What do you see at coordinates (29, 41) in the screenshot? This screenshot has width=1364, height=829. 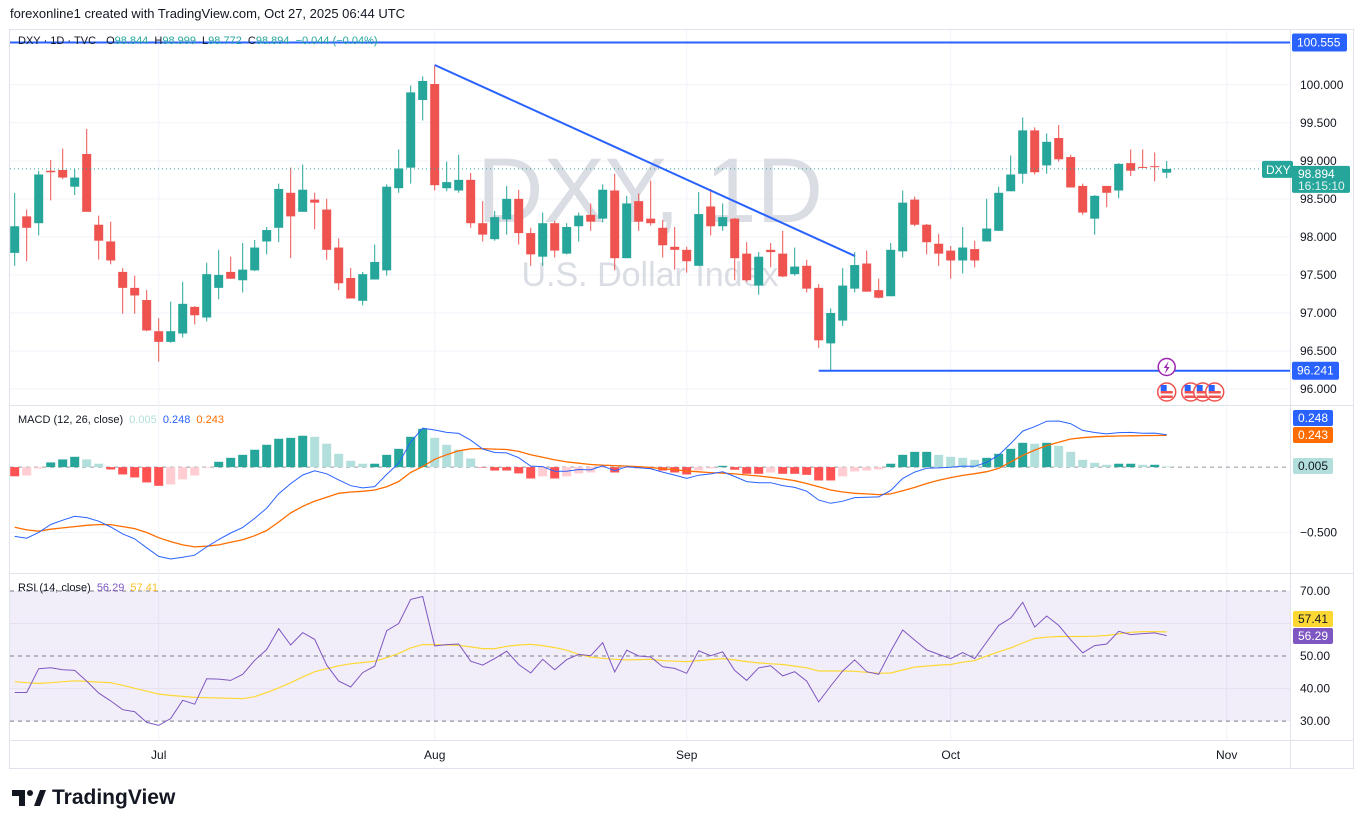 I see `legend-symbol: DXY` at bounding box center [29, 41].